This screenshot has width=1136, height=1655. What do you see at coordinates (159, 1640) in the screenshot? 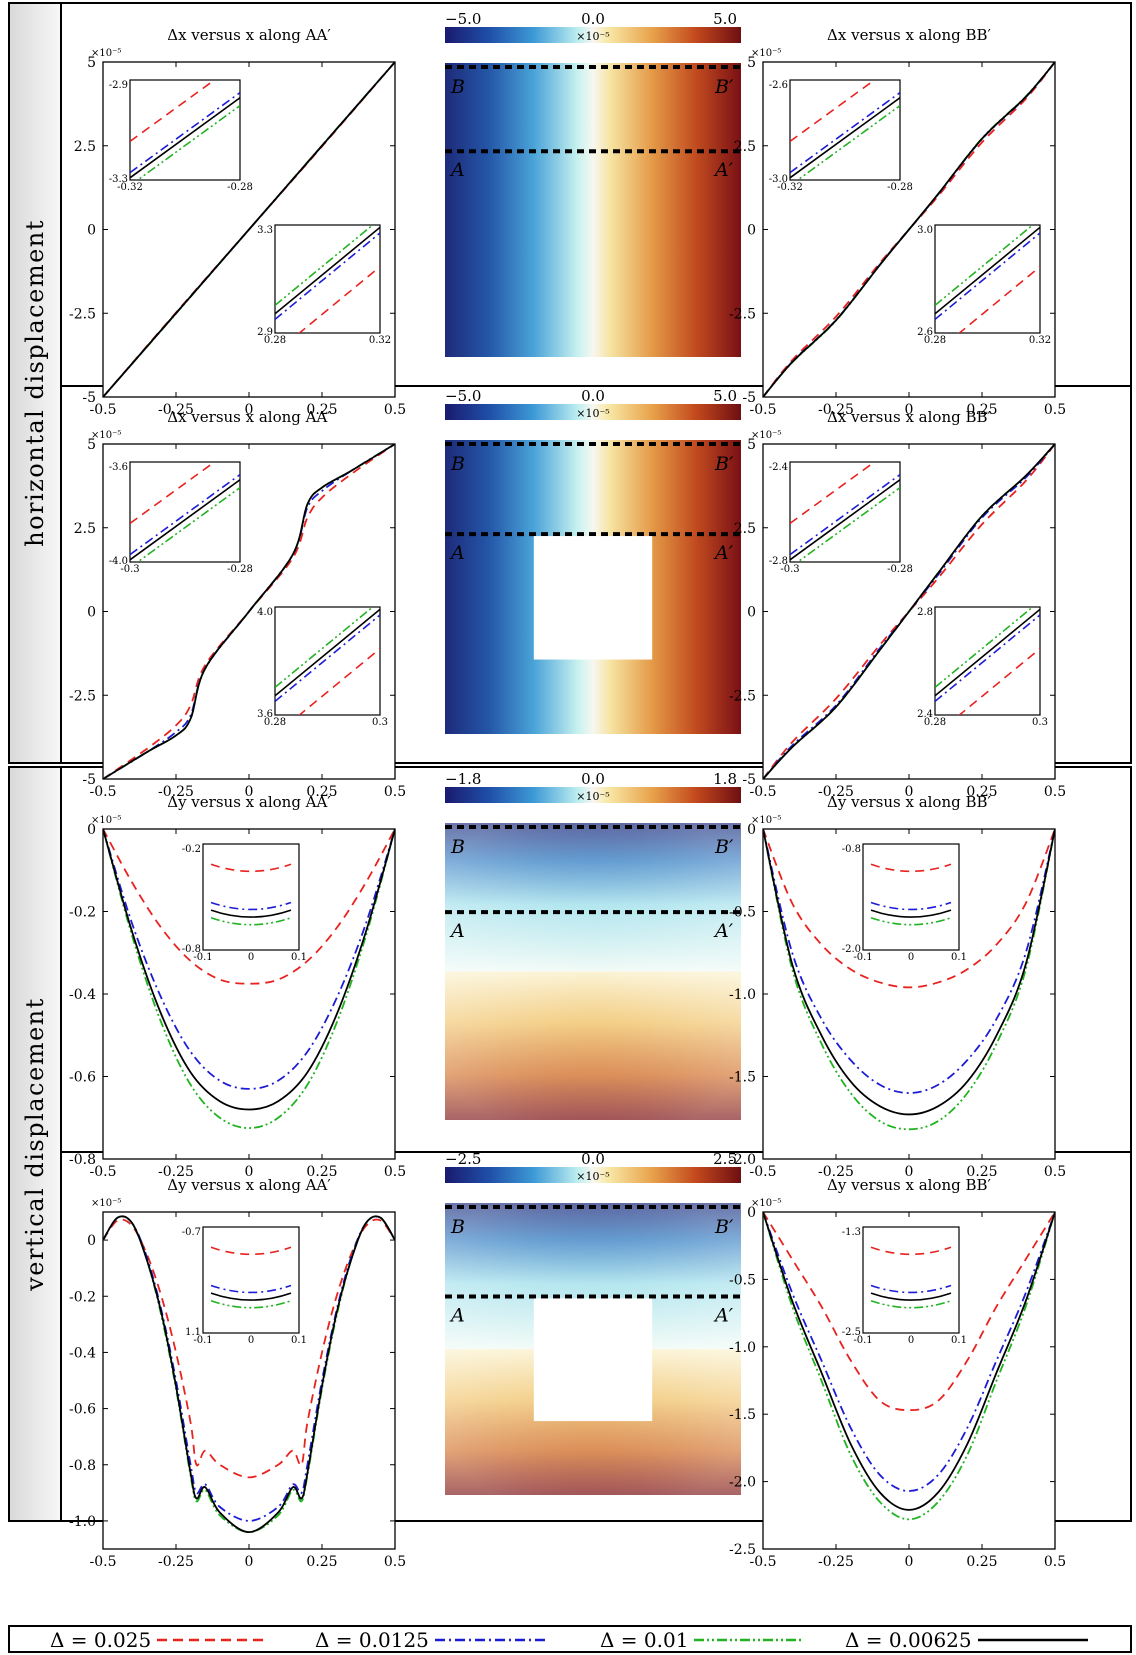
I see `legend-item-d025: Δ = 0.025` at bounding box center [159, 1640].